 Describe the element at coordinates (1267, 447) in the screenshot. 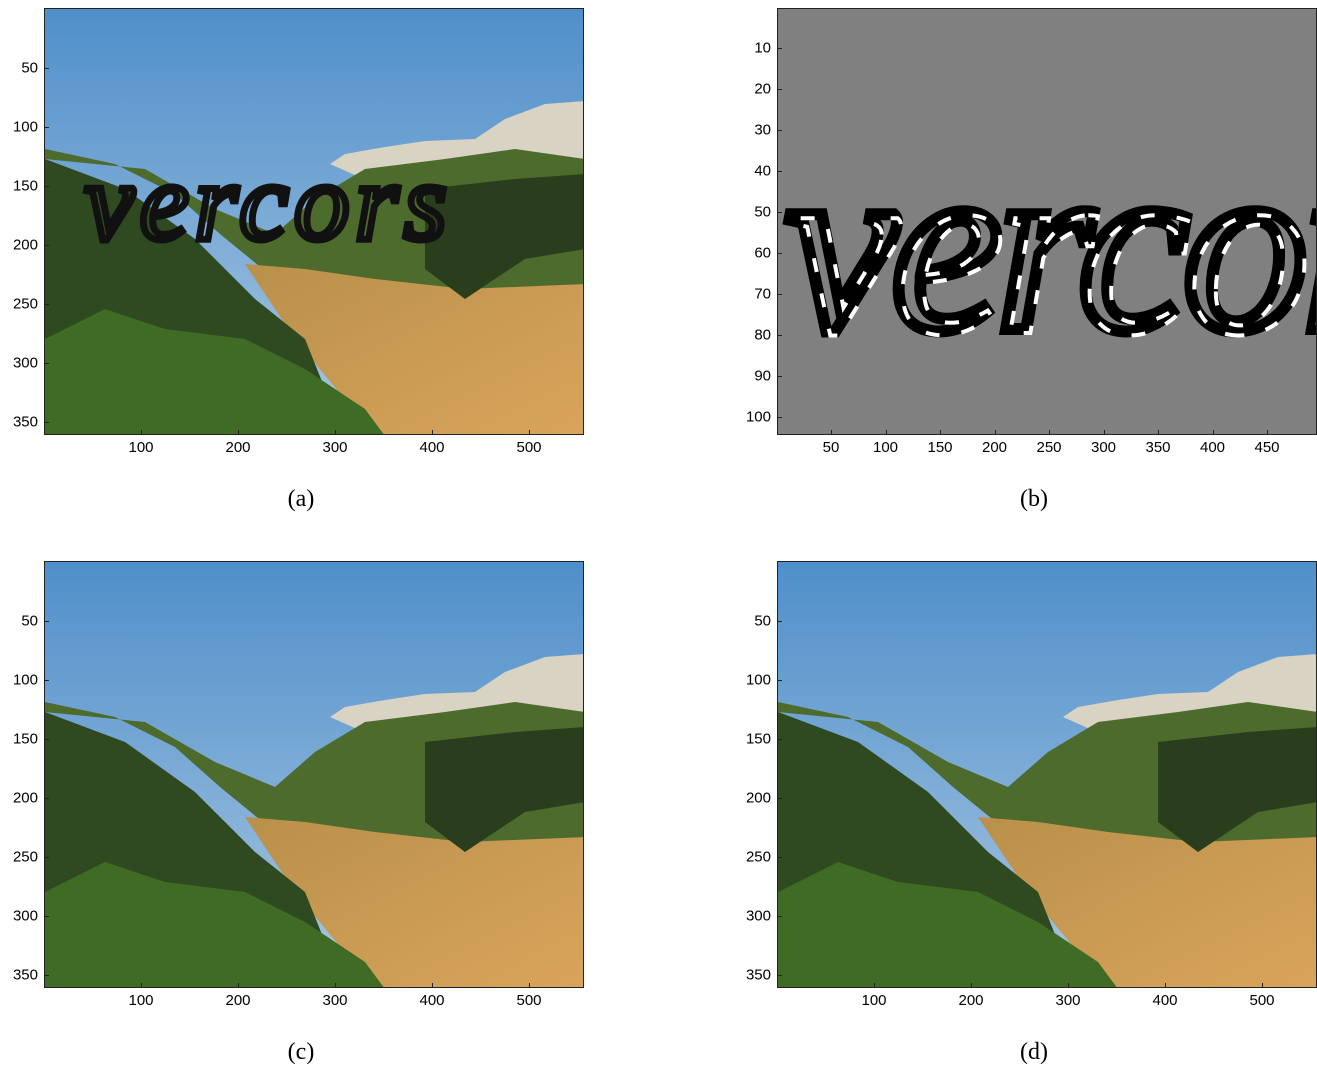

I see `x-tick-label: 450` at that location.